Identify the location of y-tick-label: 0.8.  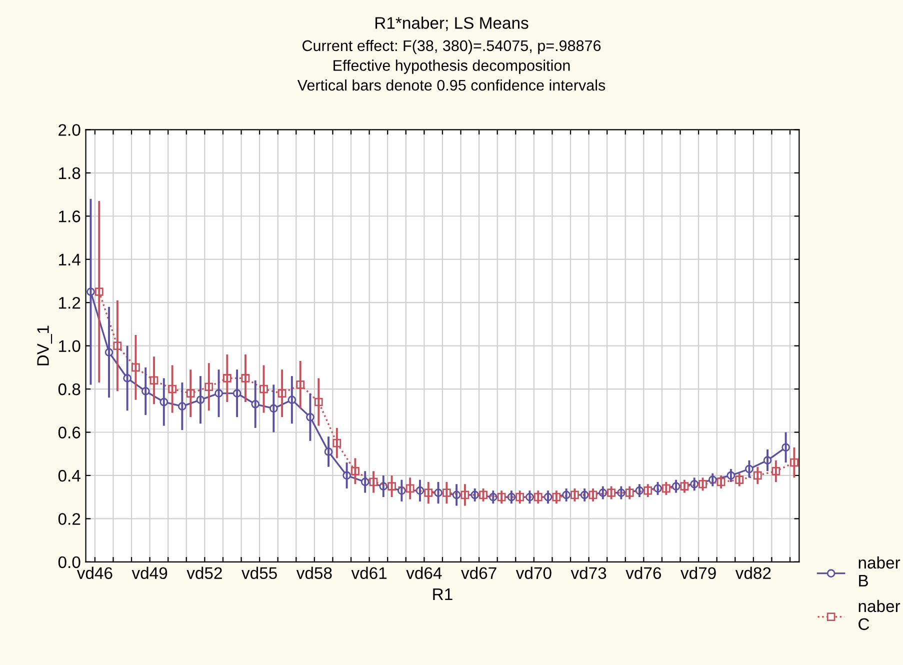
(69, 389).